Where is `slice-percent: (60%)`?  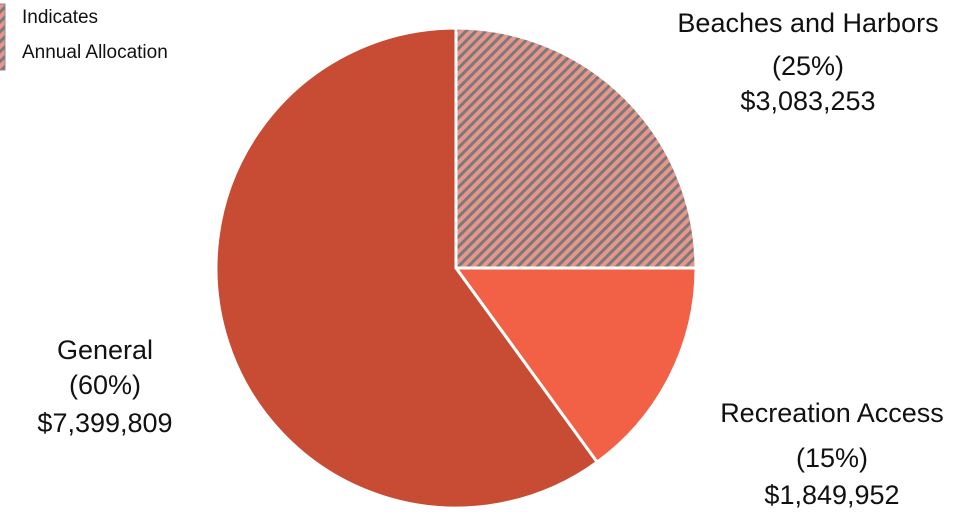
slice-percent: (60%) is located at coordinates (105, 385).